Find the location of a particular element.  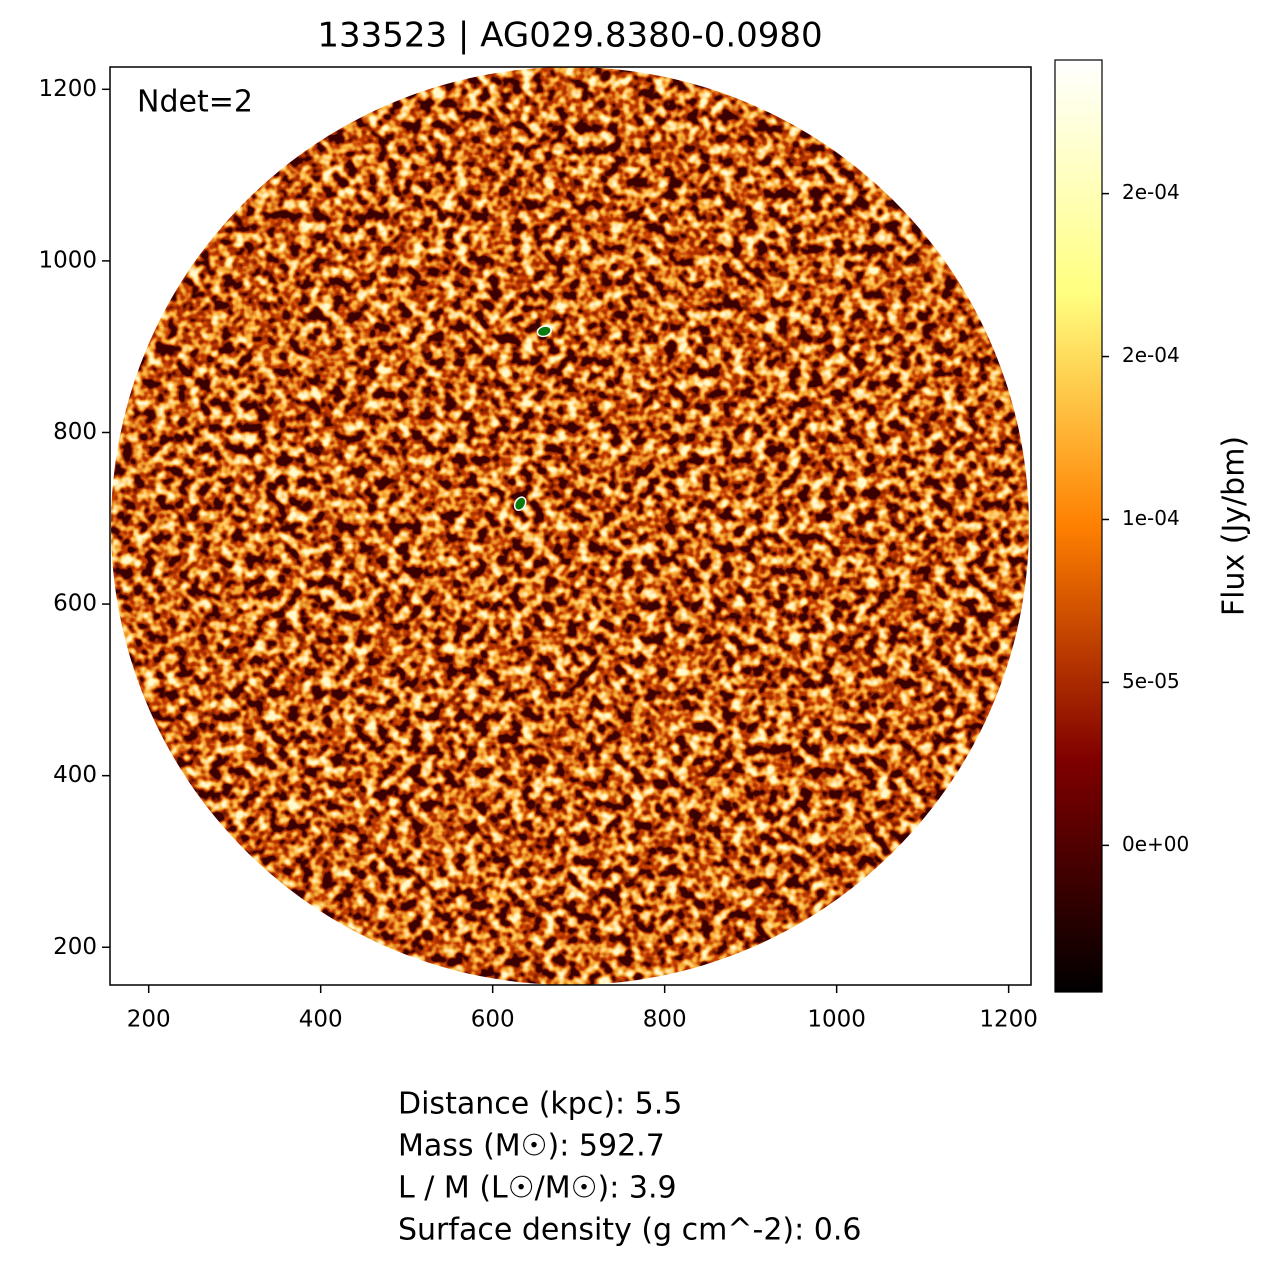

x-tick-label: 1200 is located at coordinates (1008, 1020).